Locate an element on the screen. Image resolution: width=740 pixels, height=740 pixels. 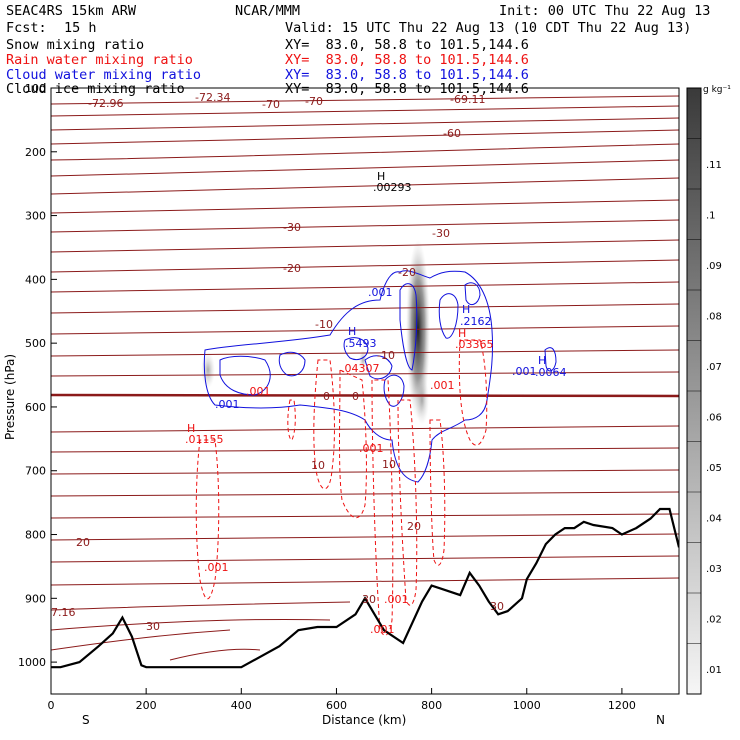
extremum-value: .0064 is located at coordinates (551, 372).